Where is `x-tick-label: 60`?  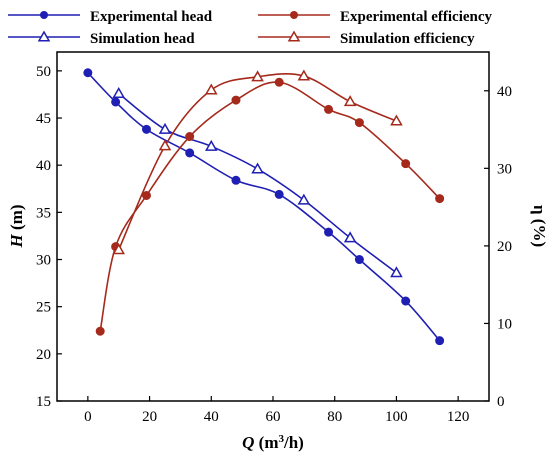 x-tick-label: 60 is located at coordinates (273, 417).